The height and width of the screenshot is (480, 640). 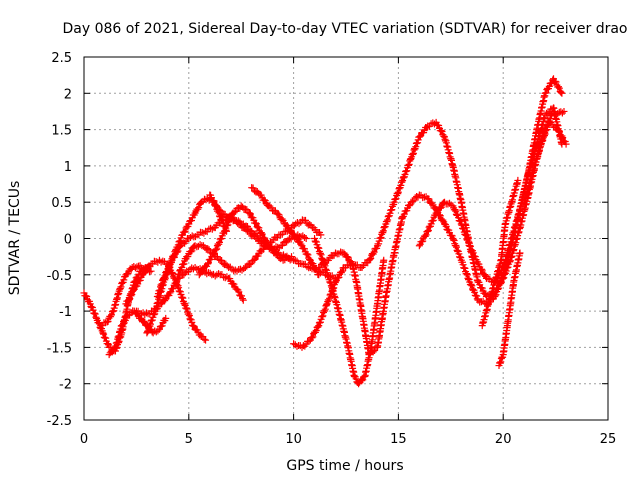 I want to click on y-axis-title: SDTVAR / TECUs, so click(x=15, y=238).